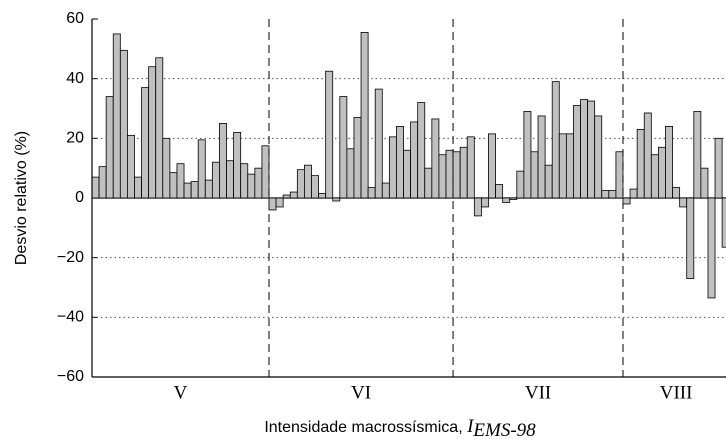  What do you see at coordinates (70, 317) in the screenshot?
I see `y-tick-label: −40` at bounding box center [70, 317].